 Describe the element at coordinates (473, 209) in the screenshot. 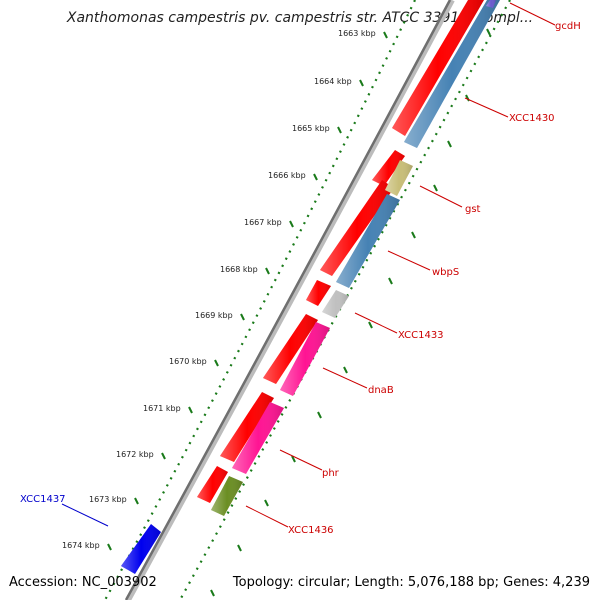

I see `gene-label: gst` at that location.